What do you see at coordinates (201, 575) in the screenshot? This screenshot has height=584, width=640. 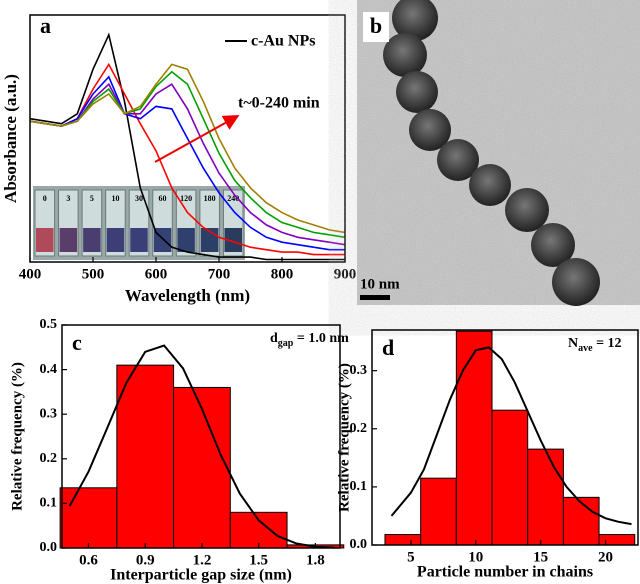 I see `x-axis-label: Interparticle gap size (nm)` at bounding box center [201, 575].